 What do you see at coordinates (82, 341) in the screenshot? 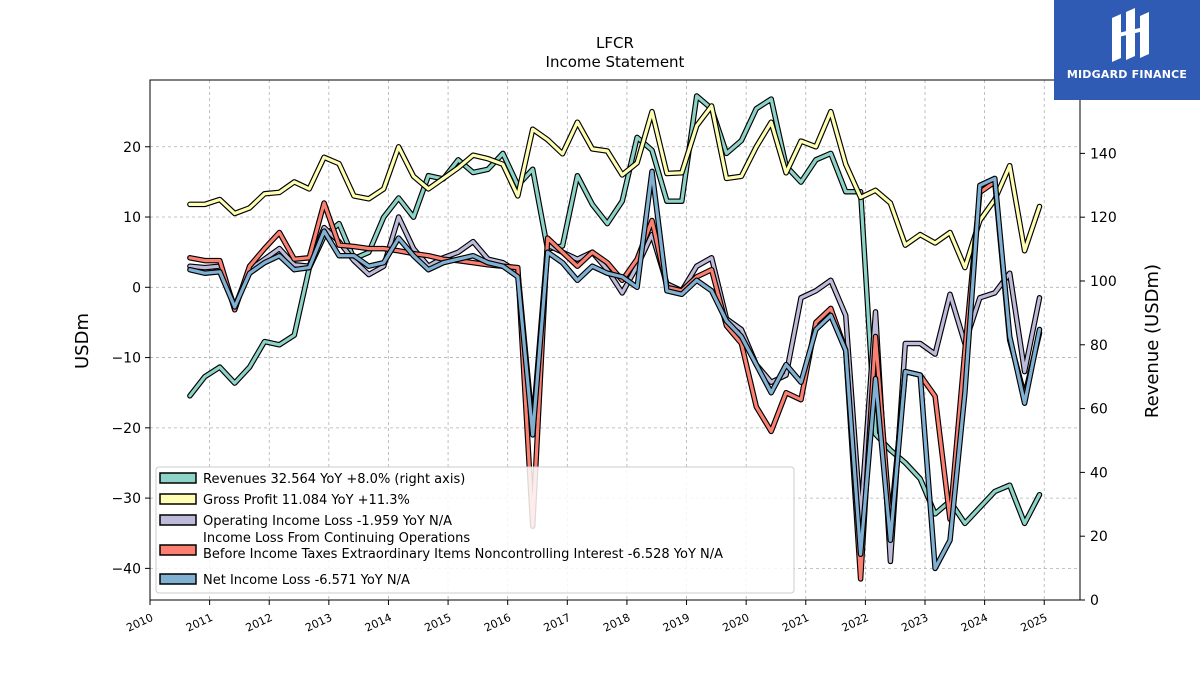
I see `y-axis-label: USDm` at bounding box center [82, 341].